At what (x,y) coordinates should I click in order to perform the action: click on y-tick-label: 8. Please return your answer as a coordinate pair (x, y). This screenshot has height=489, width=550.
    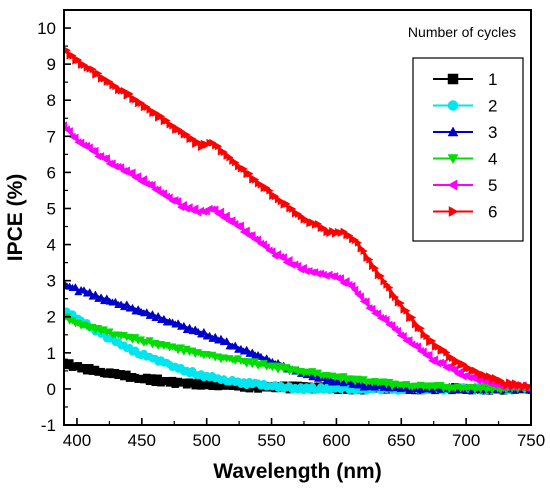
    Looking at the image, I should click on (51, 100).